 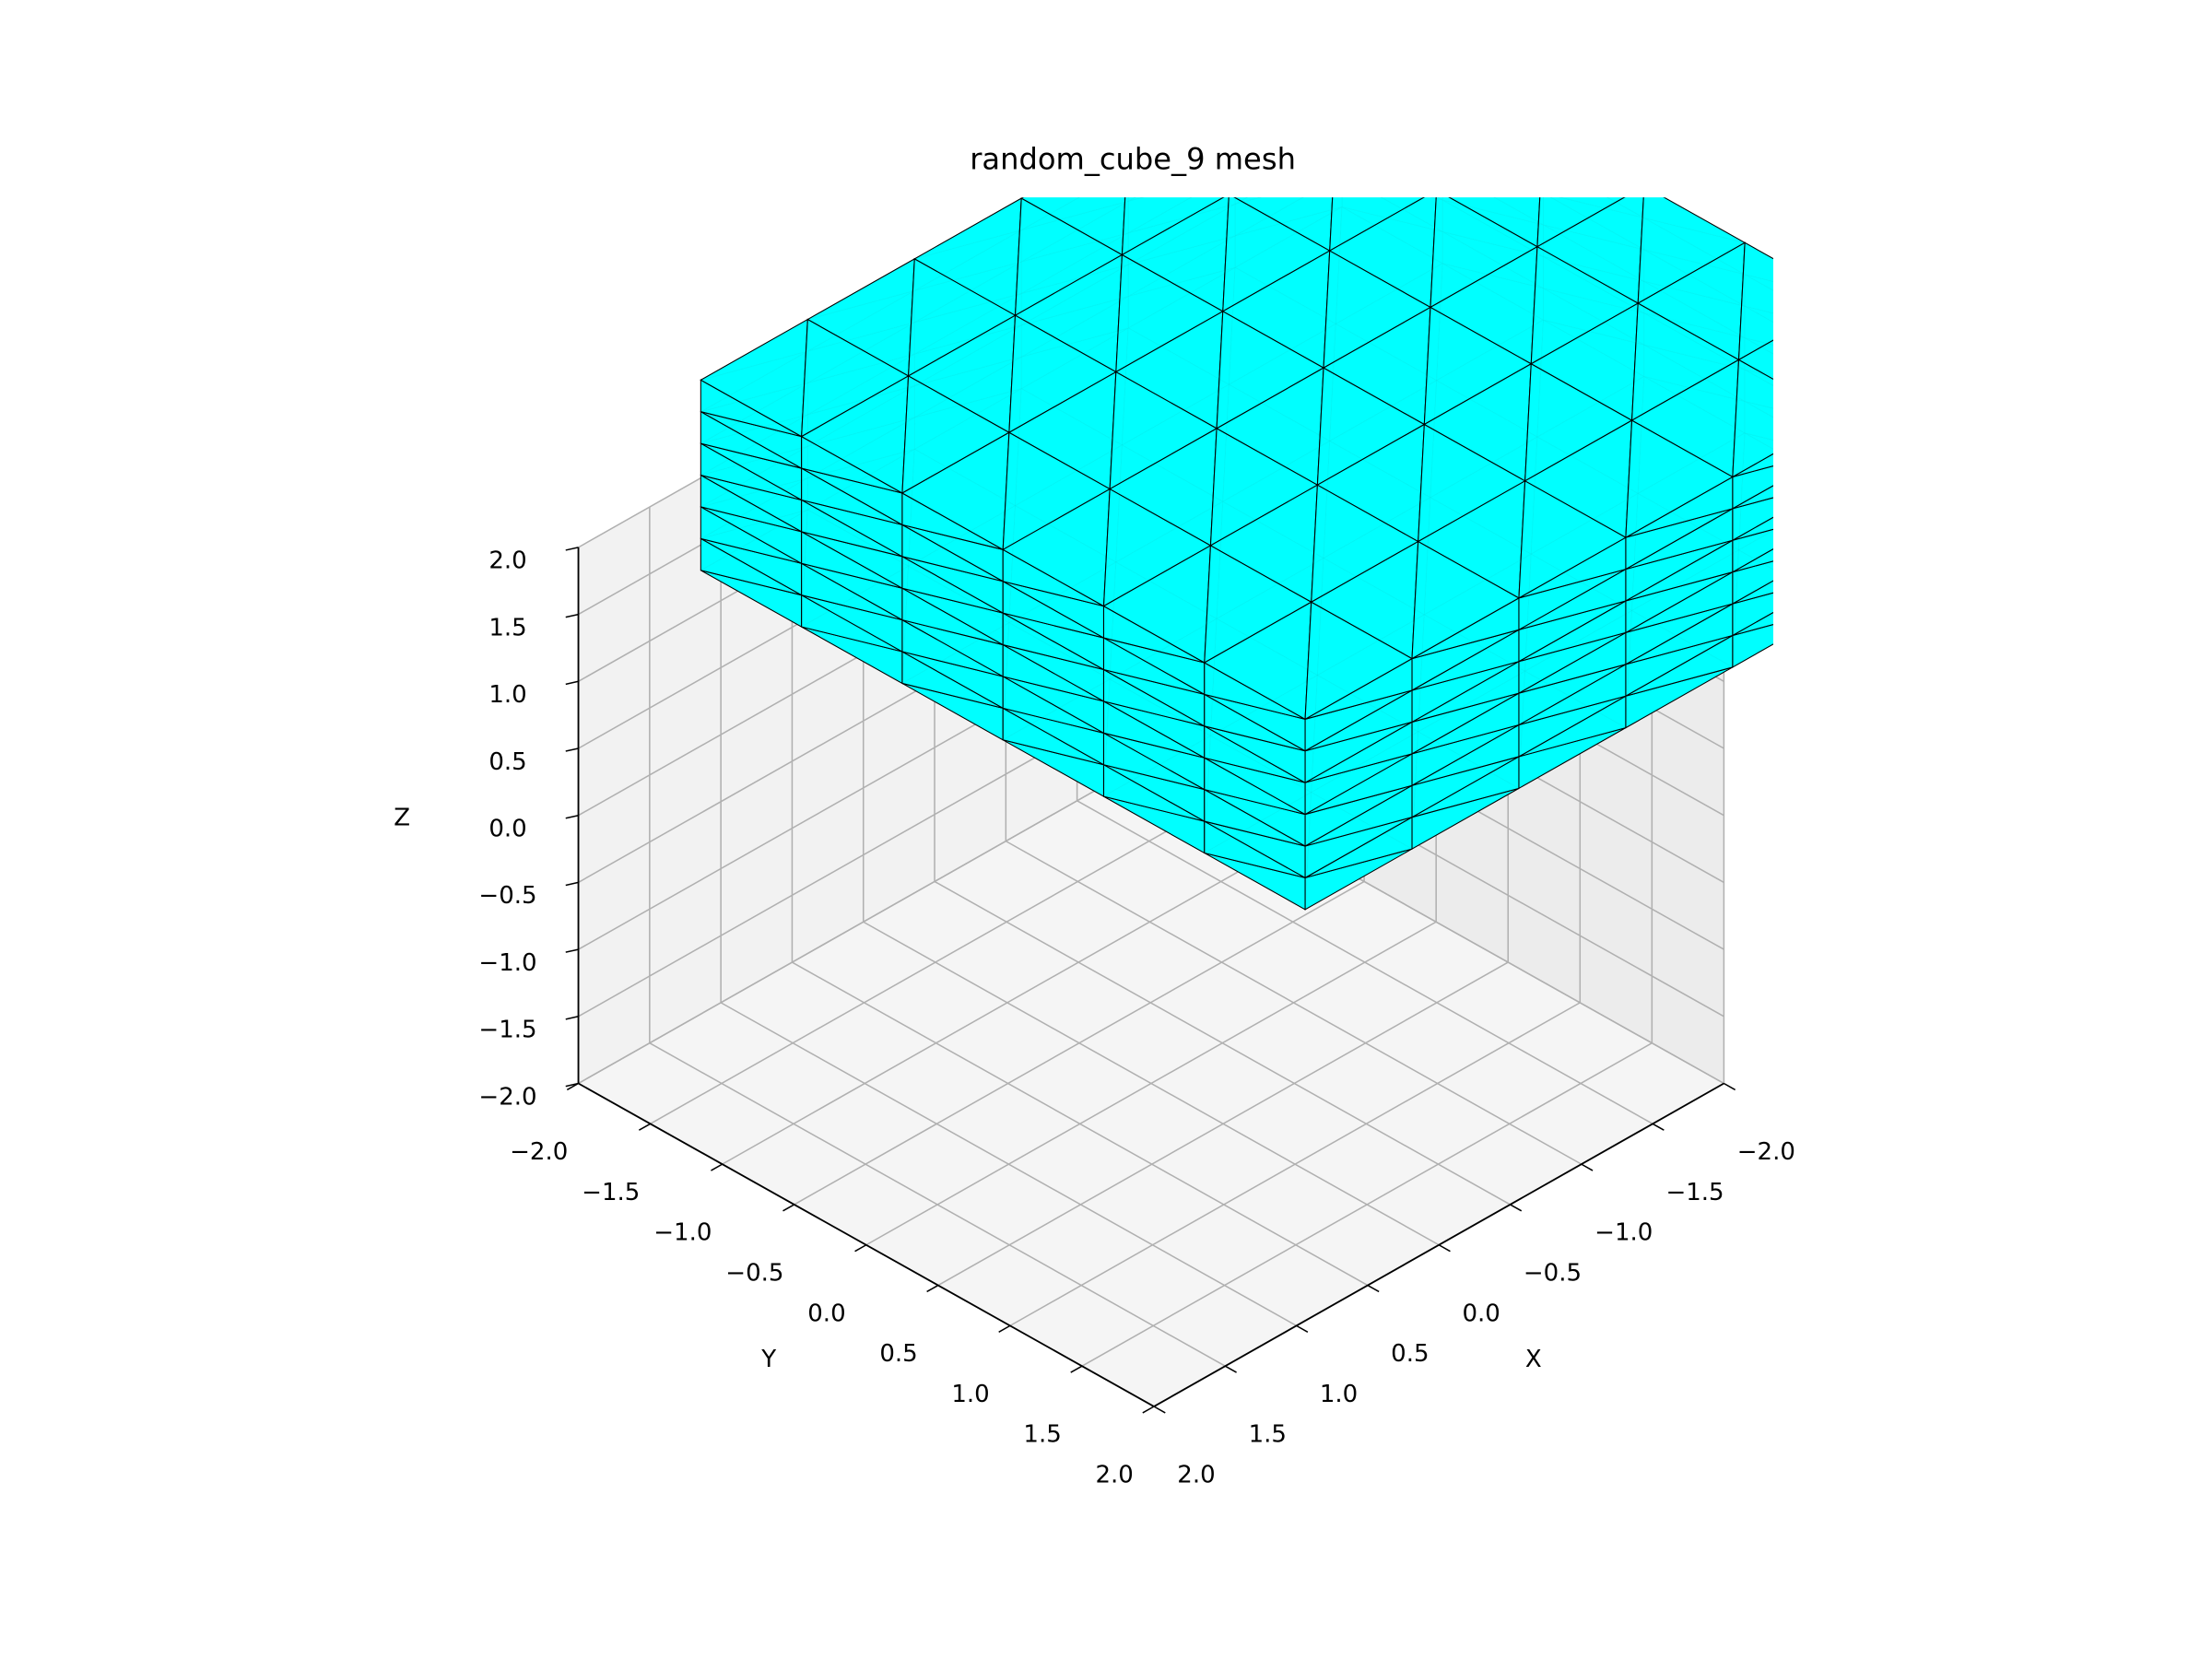 I want to click on x-tick-label: 2.0, so click(x=1196, y=1475).